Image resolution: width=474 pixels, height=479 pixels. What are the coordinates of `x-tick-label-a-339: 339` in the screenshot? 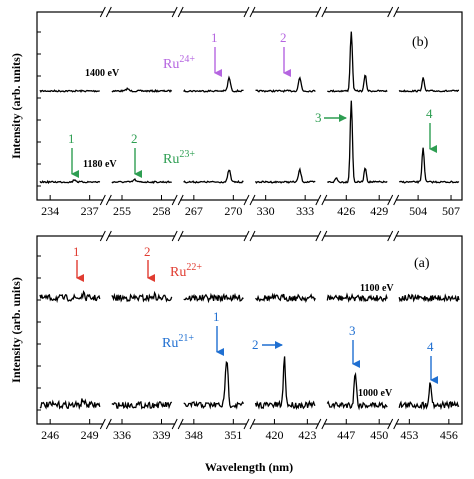 It's located at (162, 435).